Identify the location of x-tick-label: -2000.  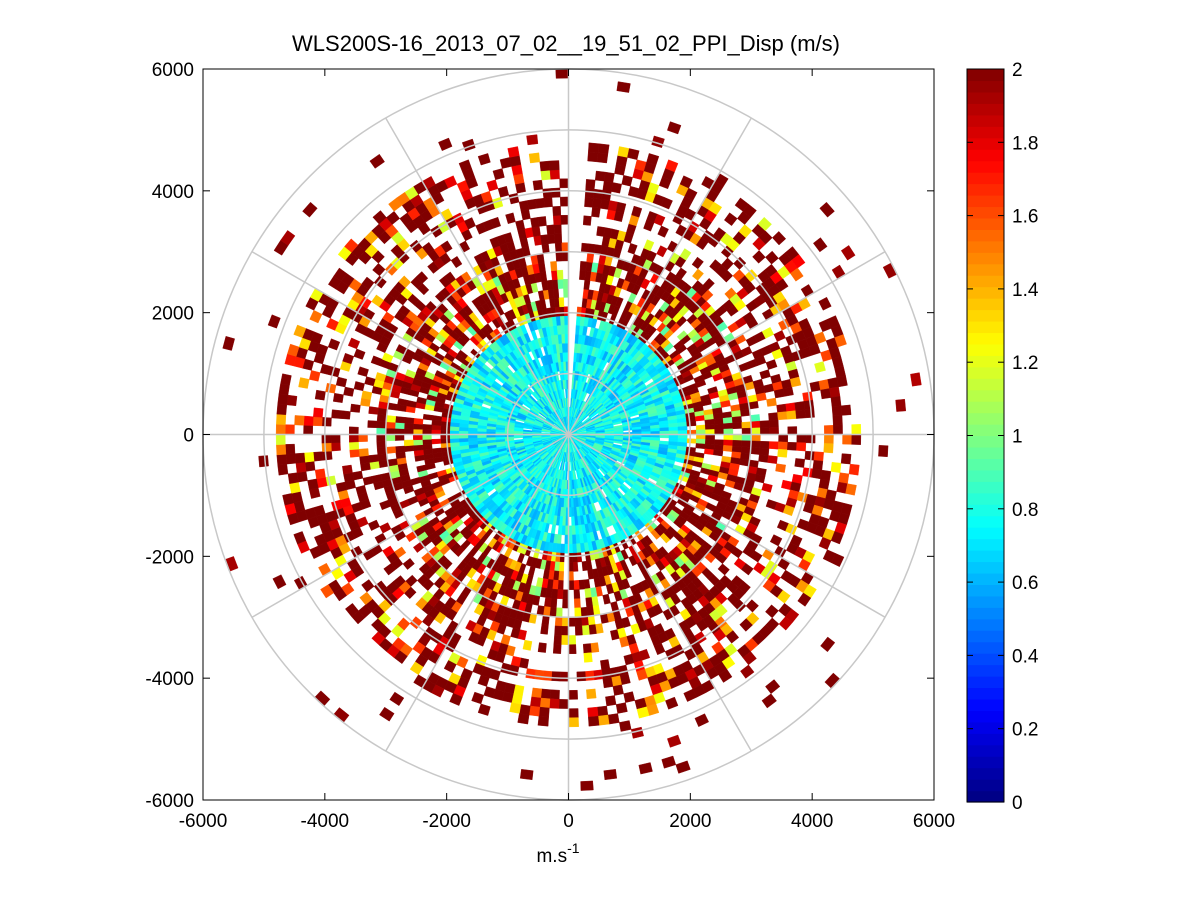
(446, 821).